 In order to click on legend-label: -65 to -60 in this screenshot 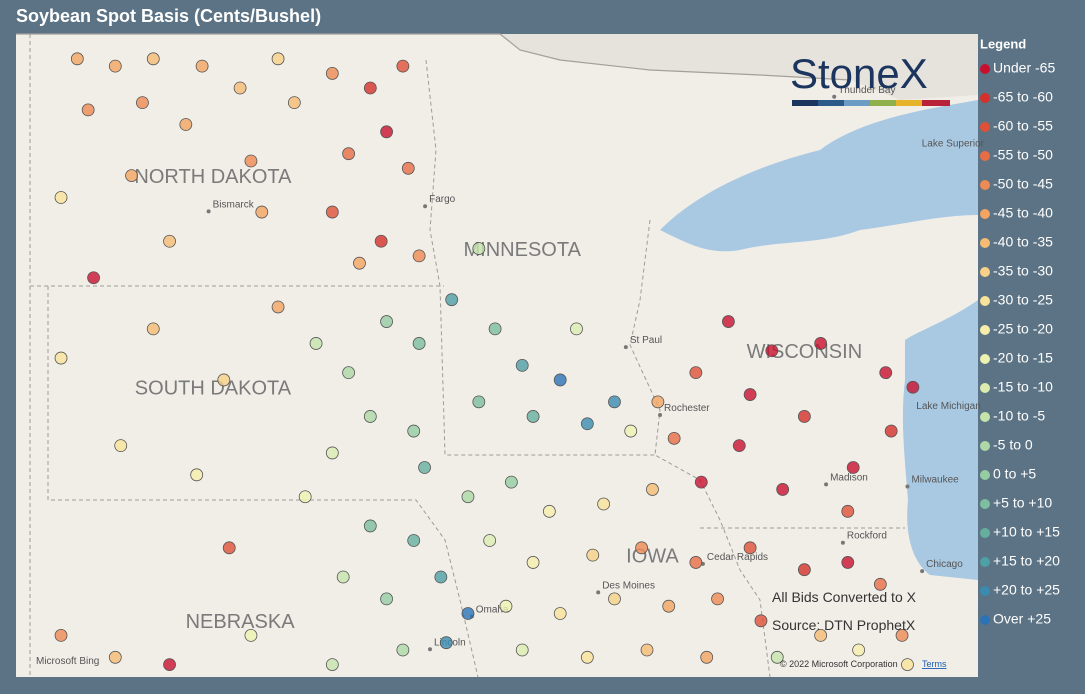, I will do `click(1023, 97)`.